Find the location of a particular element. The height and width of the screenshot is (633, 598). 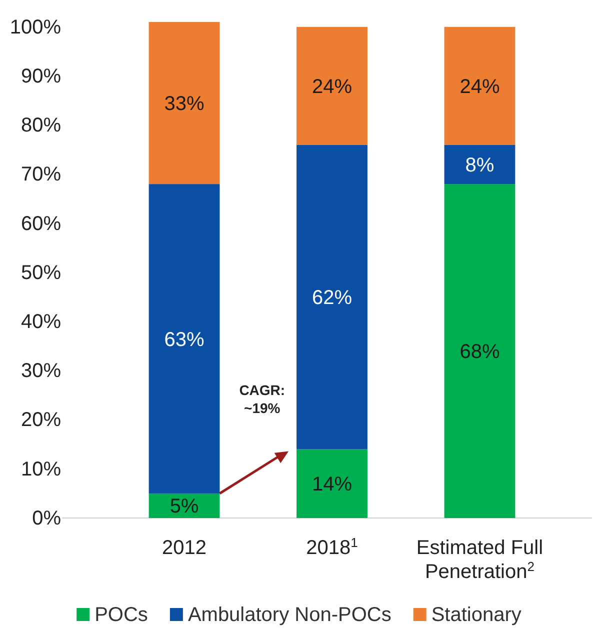

data-label: 5% is located at coordinates (184, 507).